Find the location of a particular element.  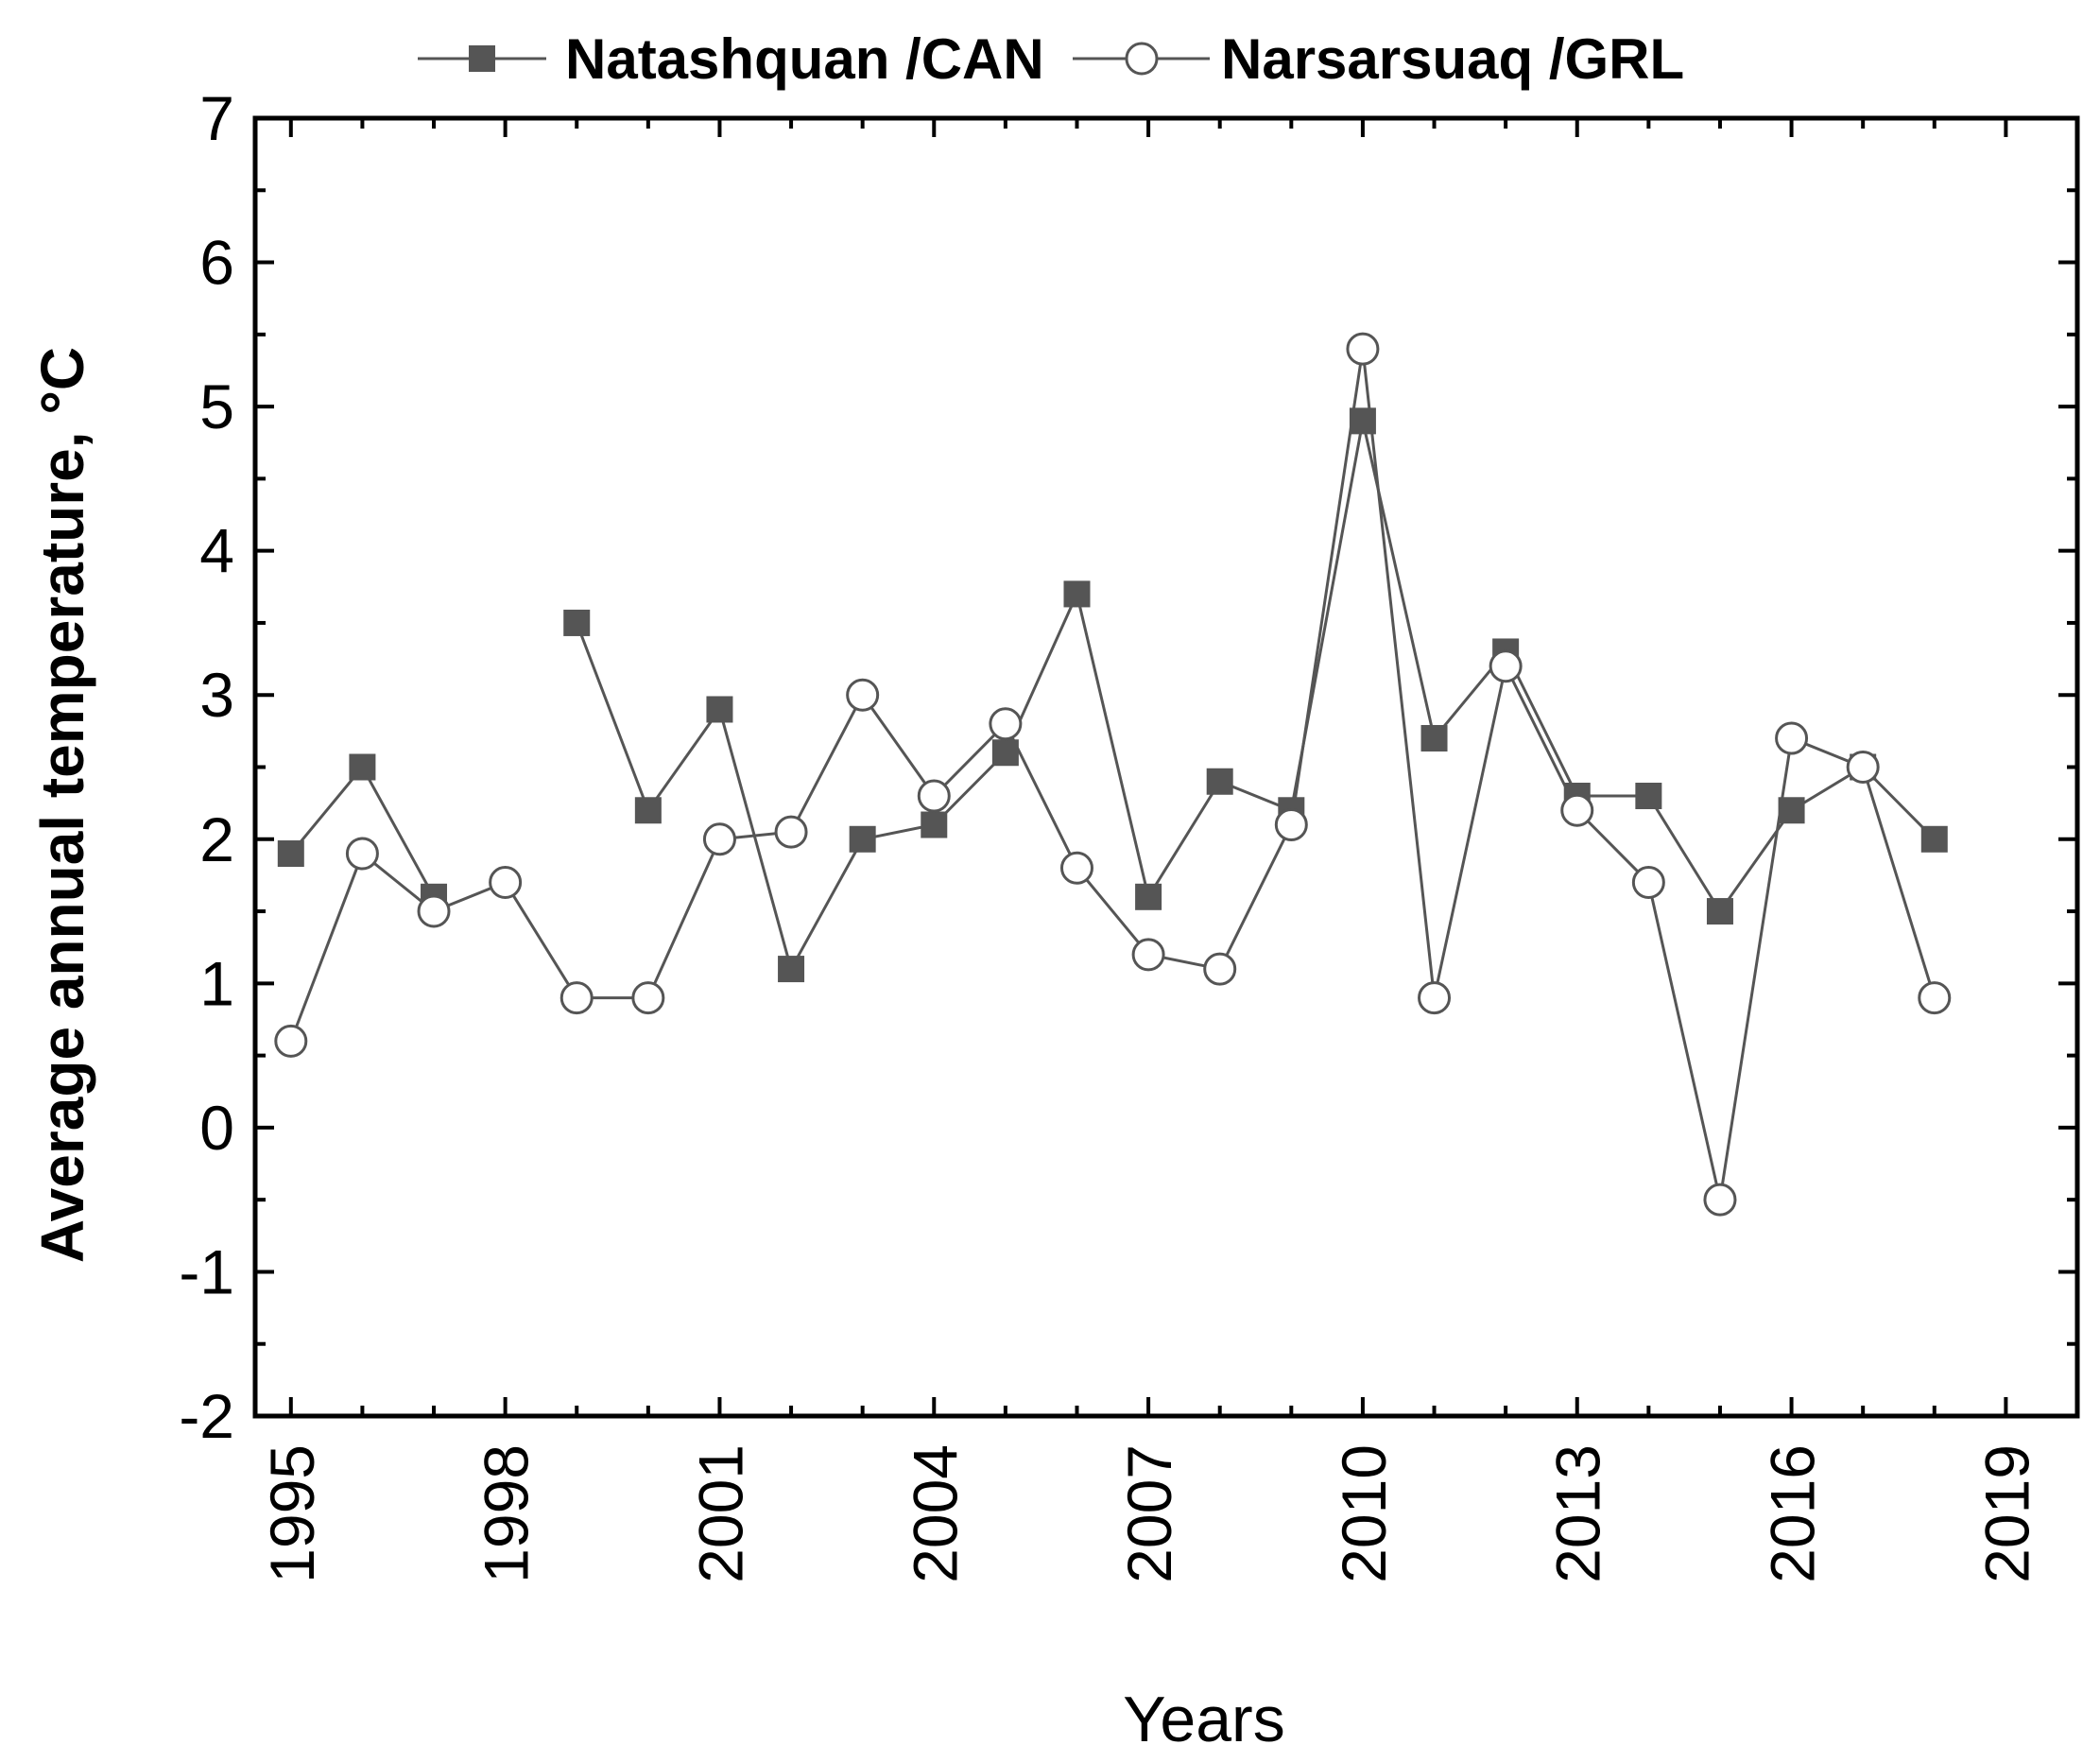

x-tick-label: 2004 is located at coordinates (935, 1513).